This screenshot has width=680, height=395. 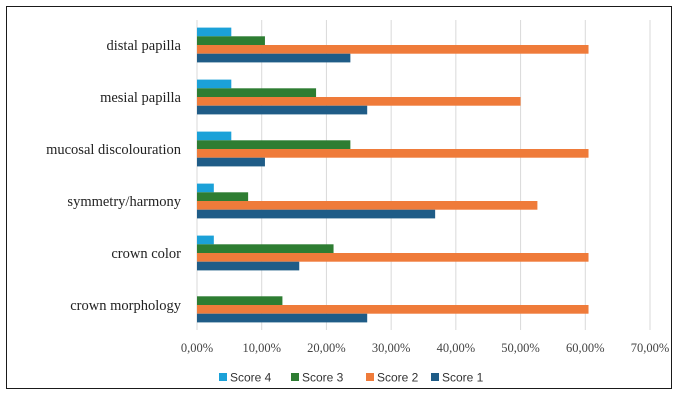 I want to click on category-label: crown morphology, so click(x=125, y=306).